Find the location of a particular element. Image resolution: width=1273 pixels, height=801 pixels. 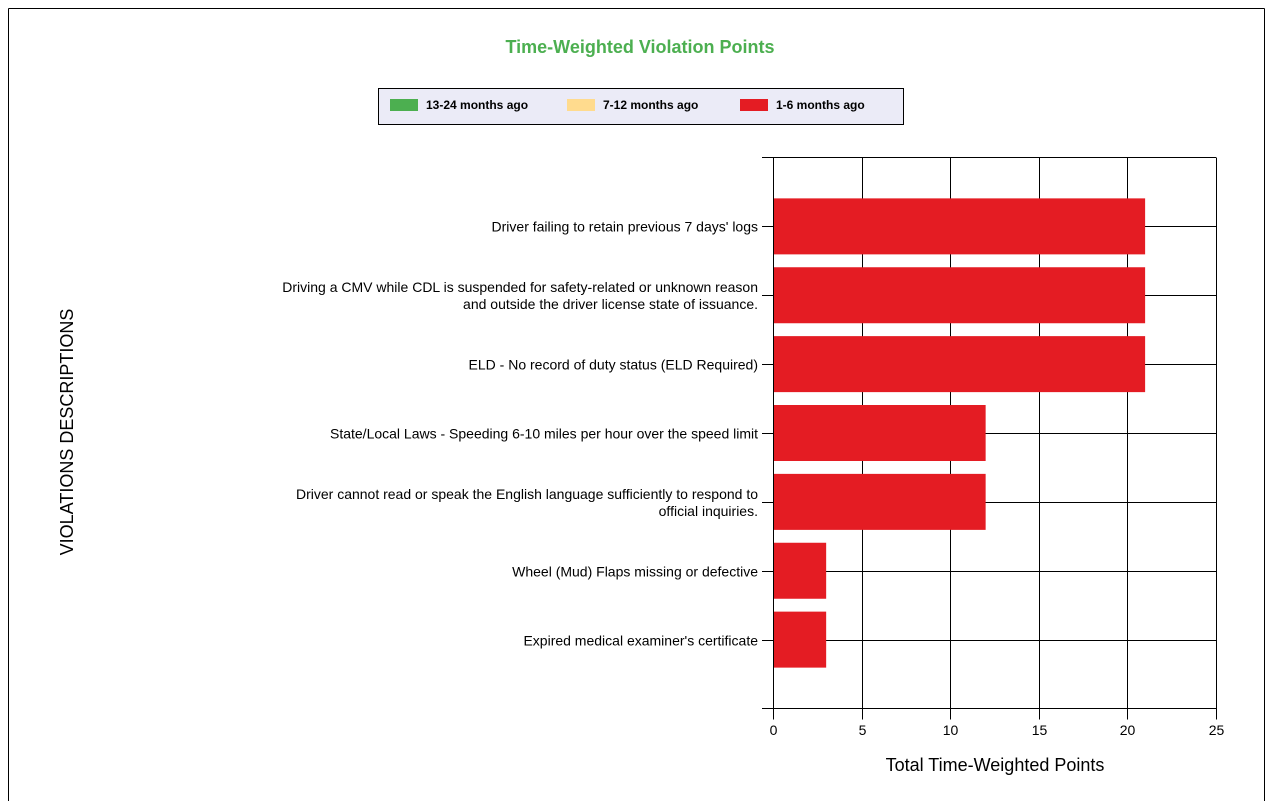

legend-label: 13-24 months ago is located at coordinates (477, 105).